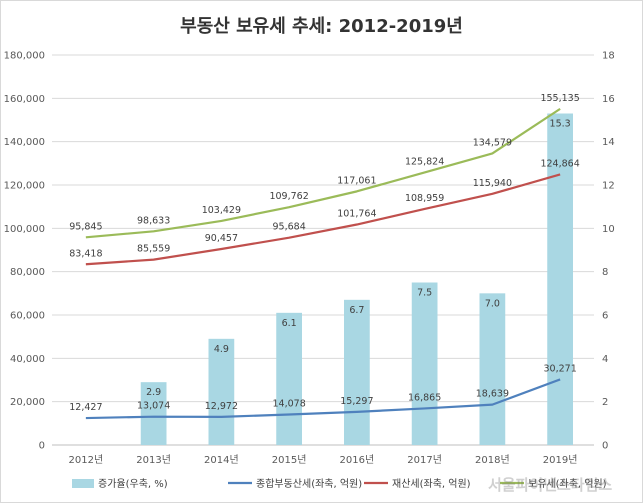  I want to click on line-data-label: 109,762, so click(288, 196).